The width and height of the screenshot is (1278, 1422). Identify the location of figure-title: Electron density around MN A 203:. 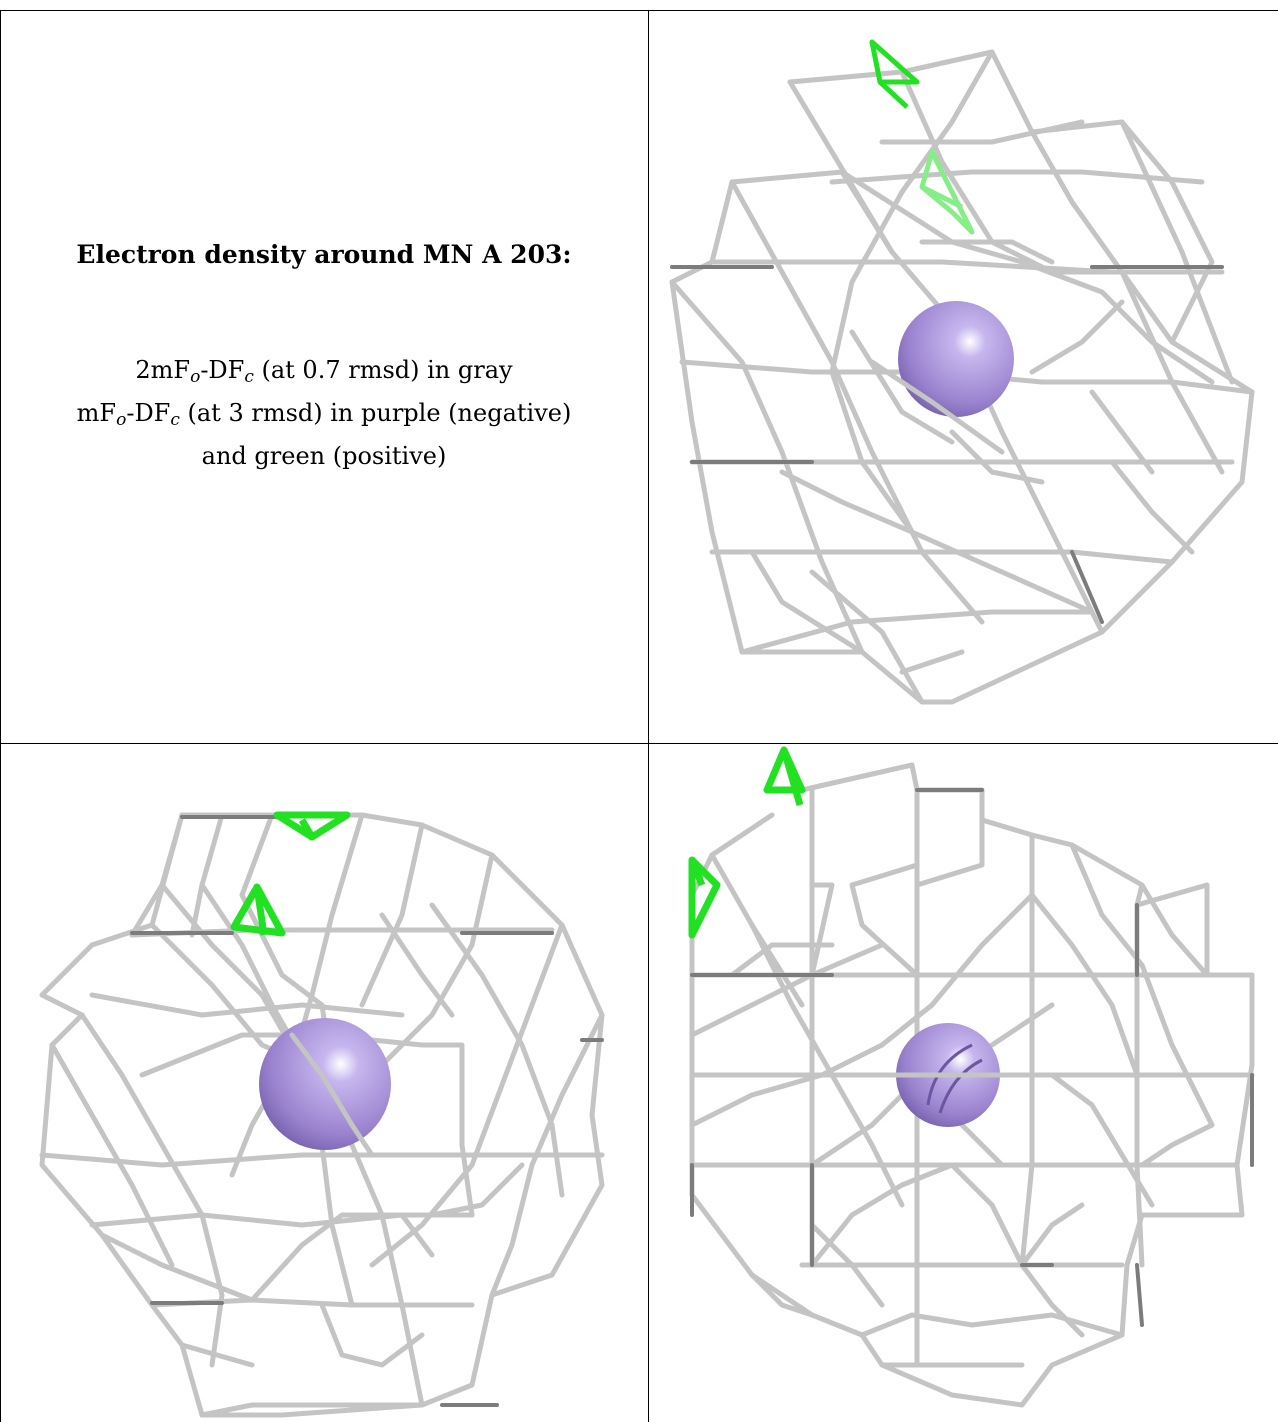
(324, 254).